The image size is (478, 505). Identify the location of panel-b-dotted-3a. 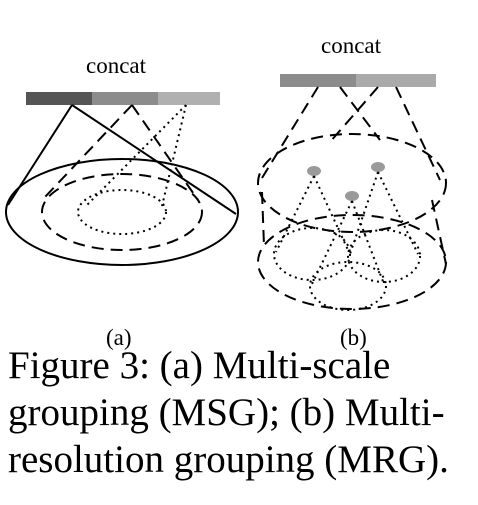
(332, 242).